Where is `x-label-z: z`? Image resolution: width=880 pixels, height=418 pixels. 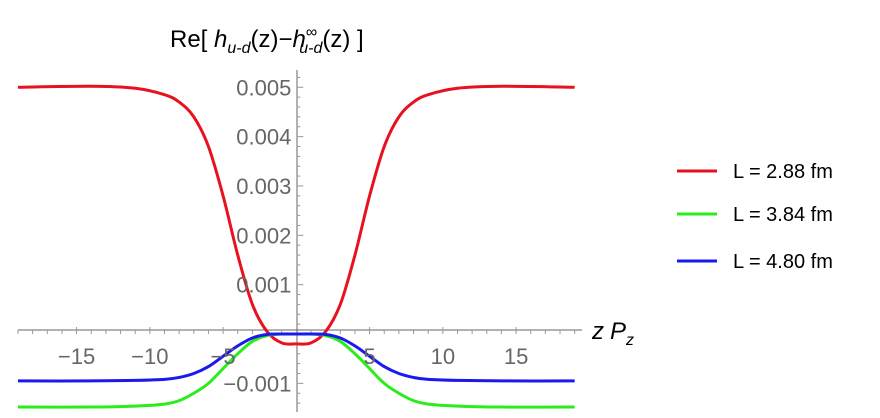 x-label-z: z is located at coordinates (597, 331).